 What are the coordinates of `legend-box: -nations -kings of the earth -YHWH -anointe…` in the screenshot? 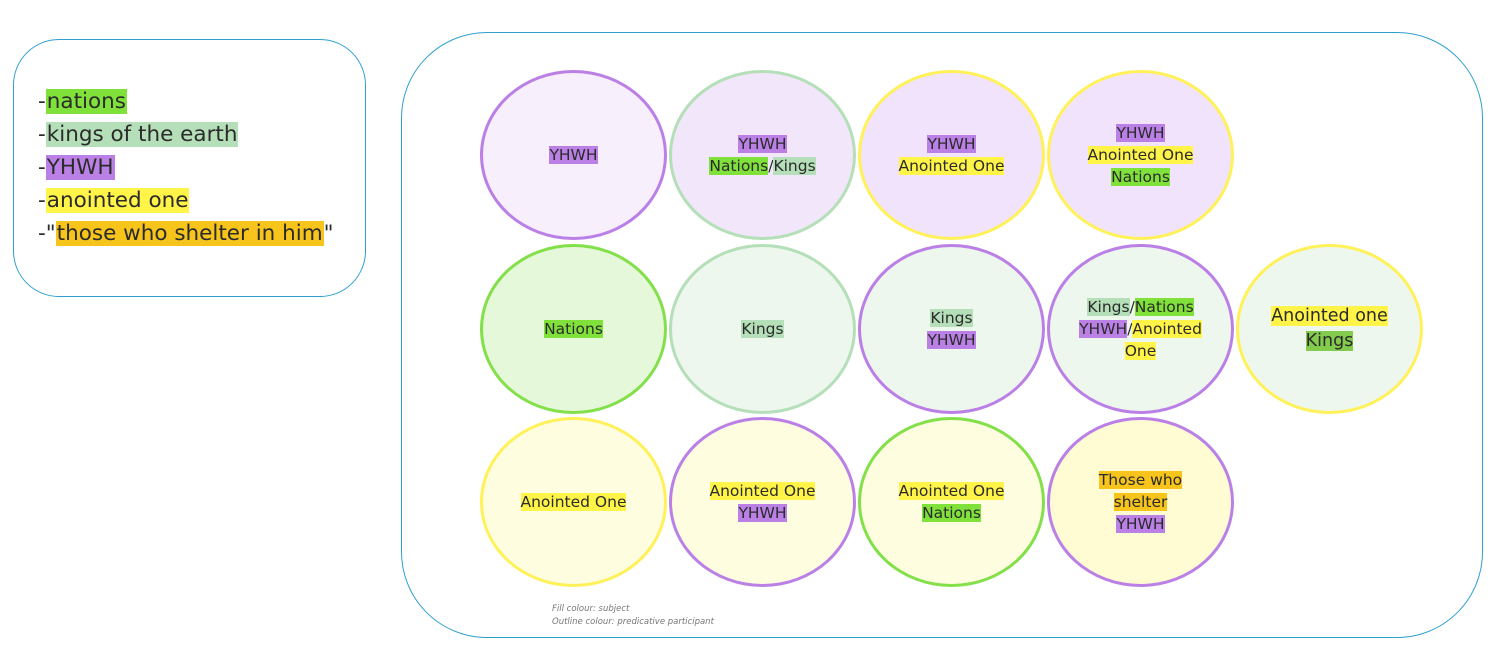 It's located at (189, 168).